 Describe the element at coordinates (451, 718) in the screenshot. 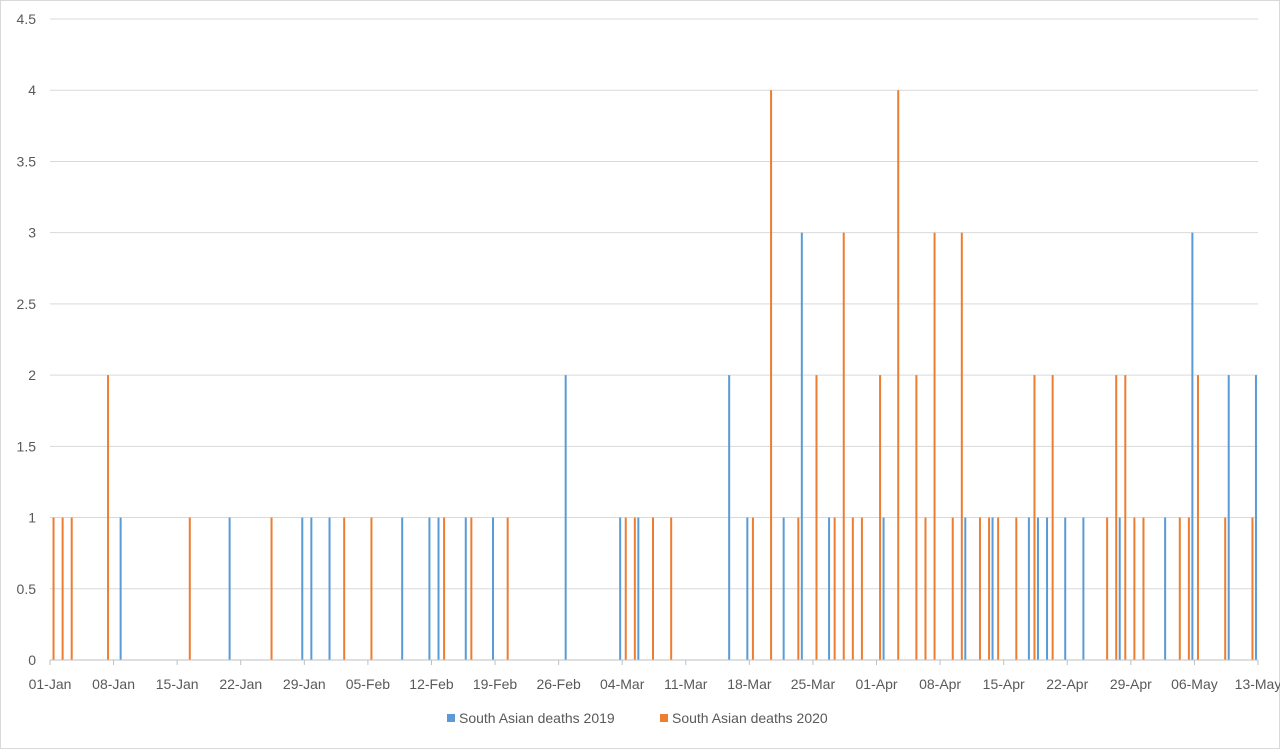

I see `legend-swatch-2019` at that location.